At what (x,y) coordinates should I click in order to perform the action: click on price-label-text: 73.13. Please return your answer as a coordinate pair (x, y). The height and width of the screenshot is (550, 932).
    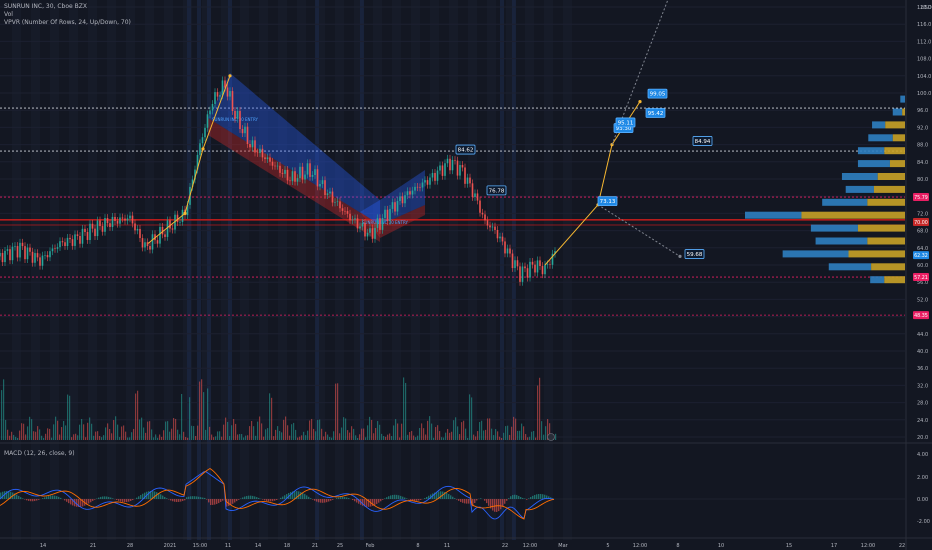
    Looking at the image, I should click on (608, 202).